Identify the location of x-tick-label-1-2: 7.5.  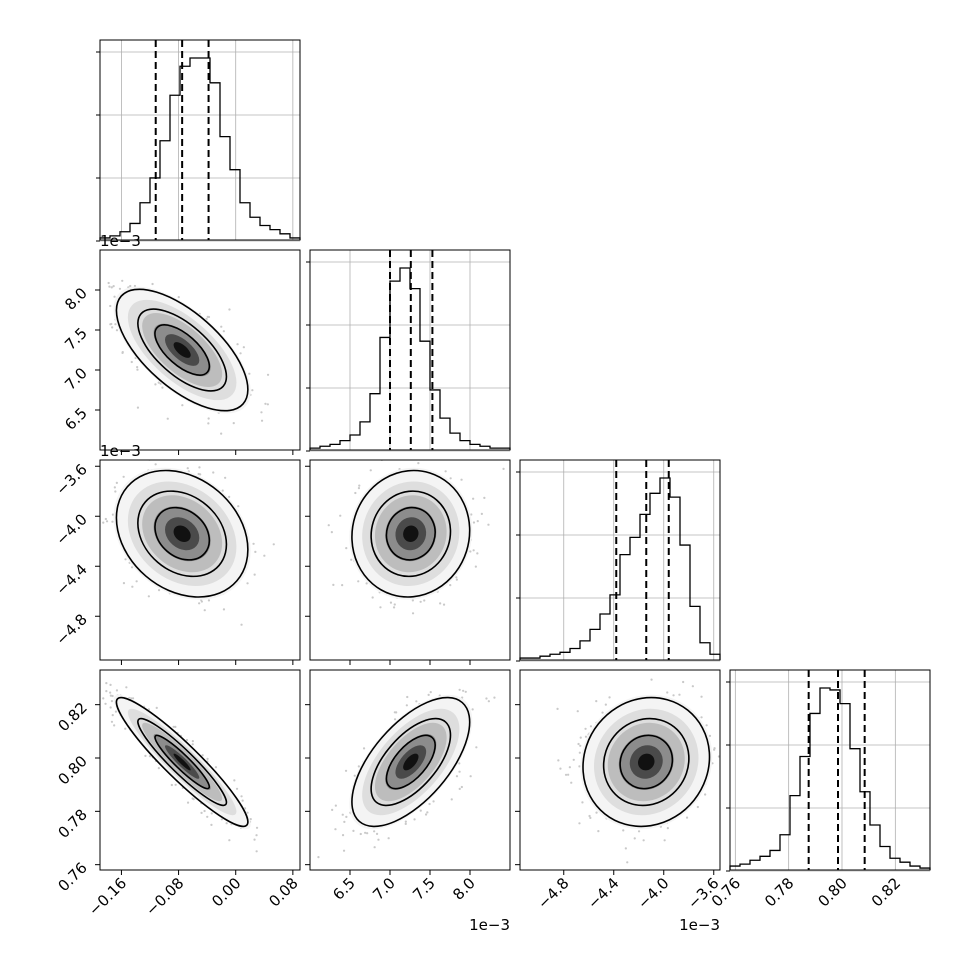
(424, 889).